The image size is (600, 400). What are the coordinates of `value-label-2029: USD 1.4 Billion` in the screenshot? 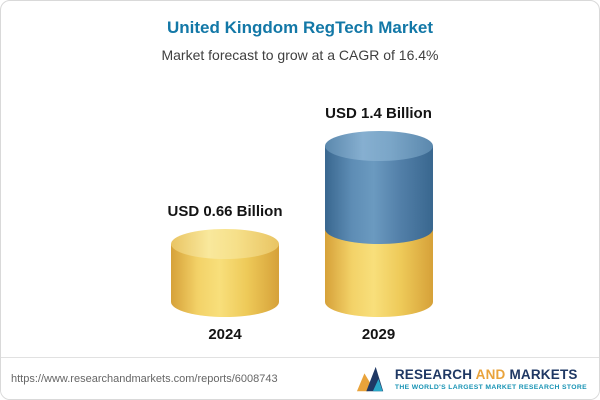 It's located at (378, 113).